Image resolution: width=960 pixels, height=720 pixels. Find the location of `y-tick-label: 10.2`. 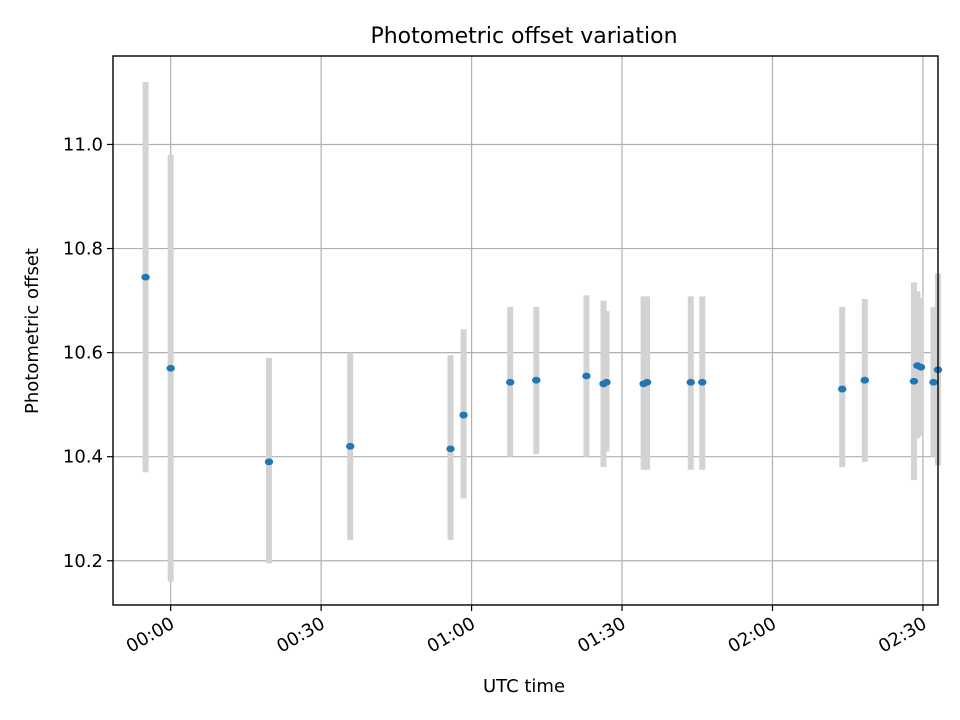

y-tick-label: 10.2 is located at coordinates (83, 561).